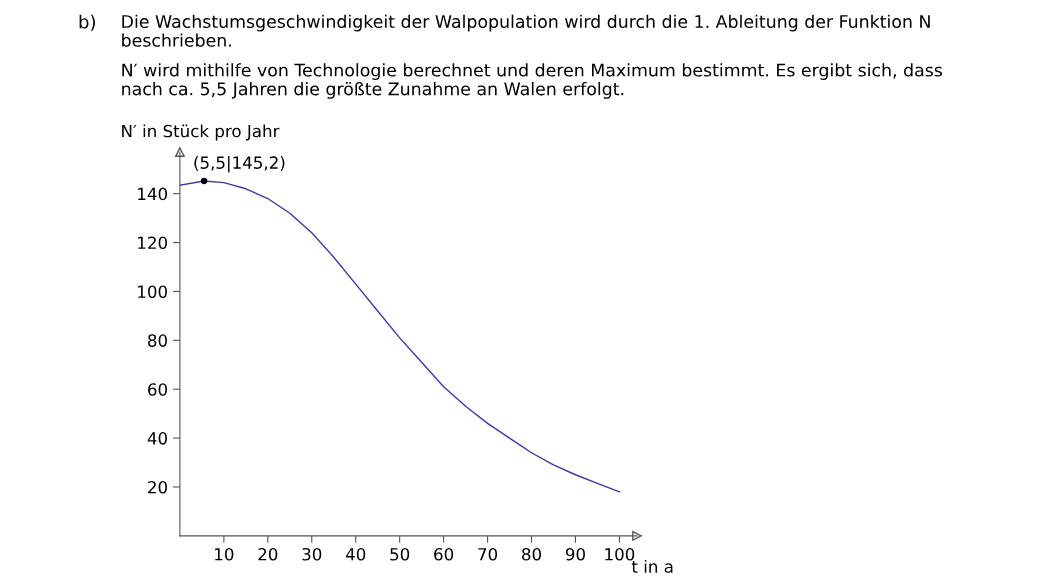  I want to click on x-tick-label: 60, so click(444, 554).